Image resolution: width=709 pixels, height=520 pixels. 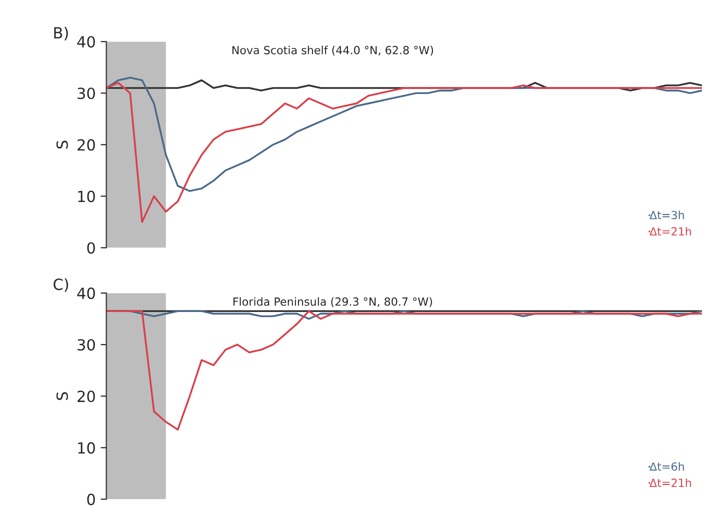 I want to click on chart-title: C), so click(x=61, y=285).